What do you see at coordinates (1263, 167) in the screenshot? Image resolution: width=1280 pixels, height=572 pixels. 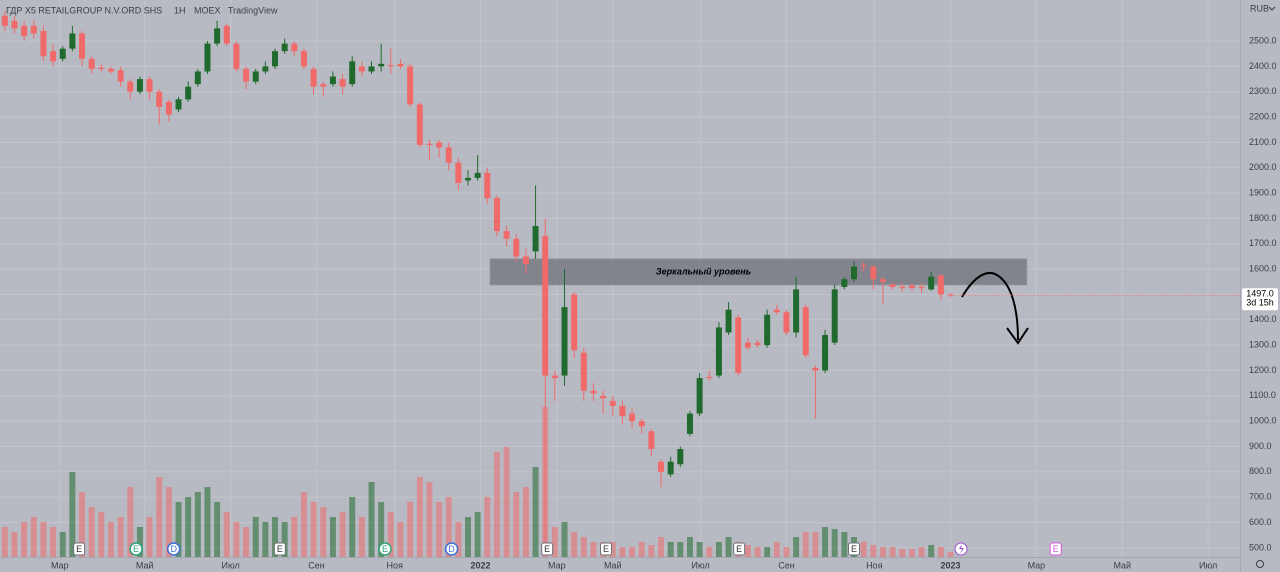 I see `y-tick-label: 2000.0` at bounding box center [1263, 167].